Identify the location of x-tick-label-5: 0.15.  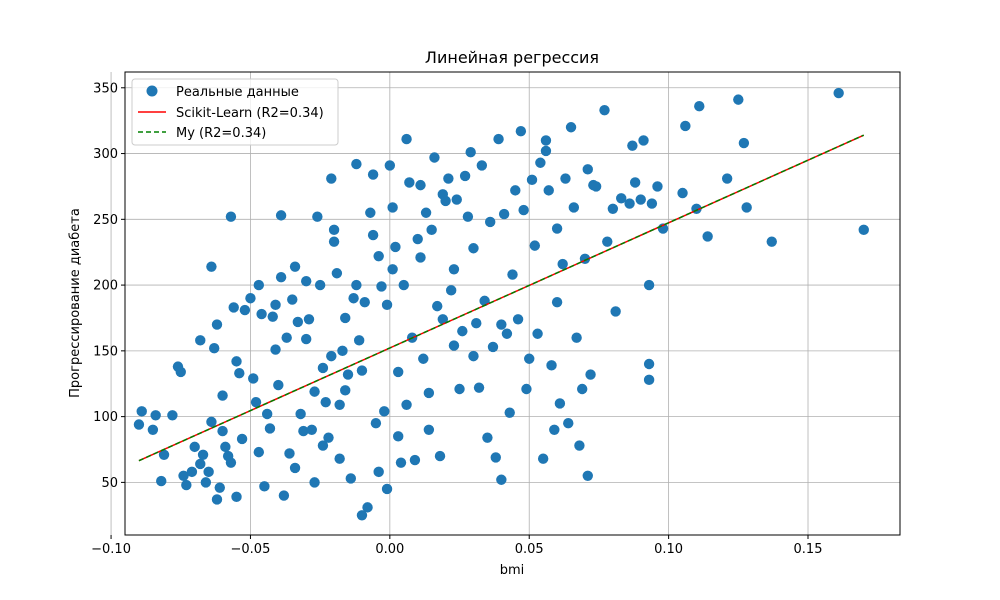
(808, 549).